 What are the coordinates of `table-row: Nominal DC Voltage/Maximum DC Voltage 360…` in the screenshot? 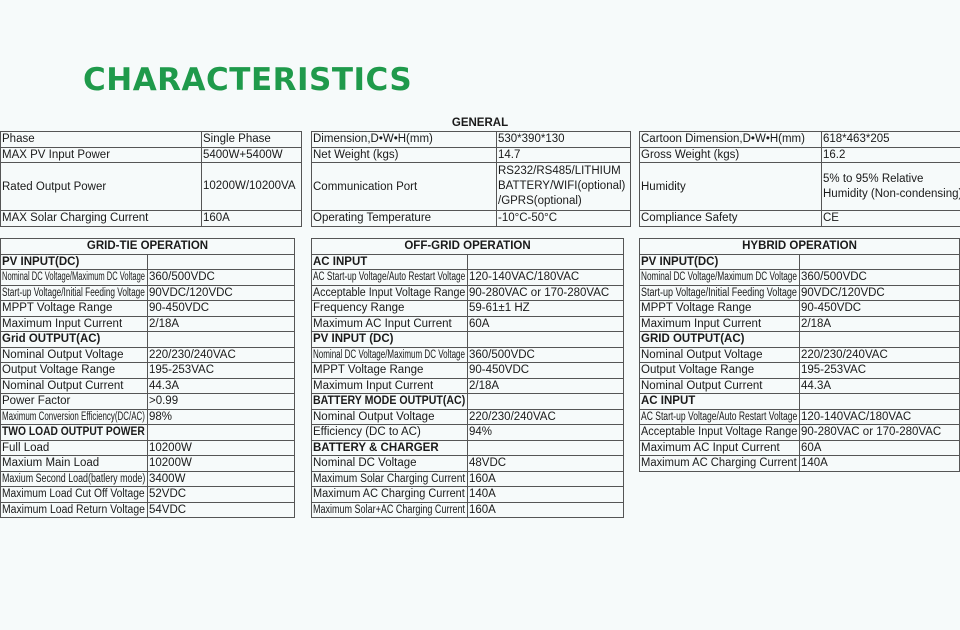 It's located at (147, 277).